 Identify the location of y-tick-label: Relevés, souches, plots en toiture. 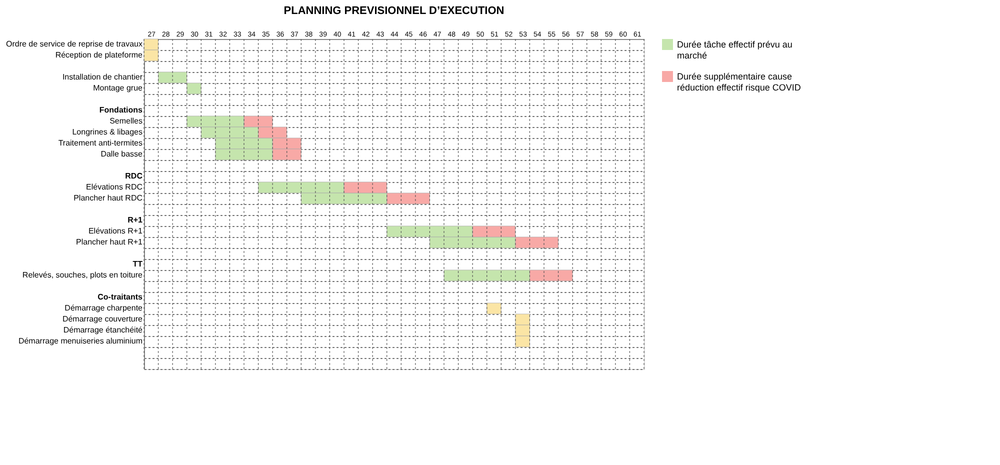
(83, 275).